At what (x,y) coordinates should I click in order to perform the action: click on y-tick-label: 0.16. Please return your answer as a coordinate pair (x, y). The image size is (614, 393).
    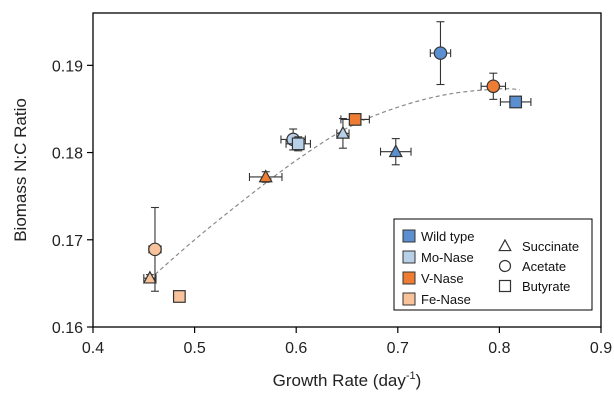
    Looking at the image, I should click on (67, 328).